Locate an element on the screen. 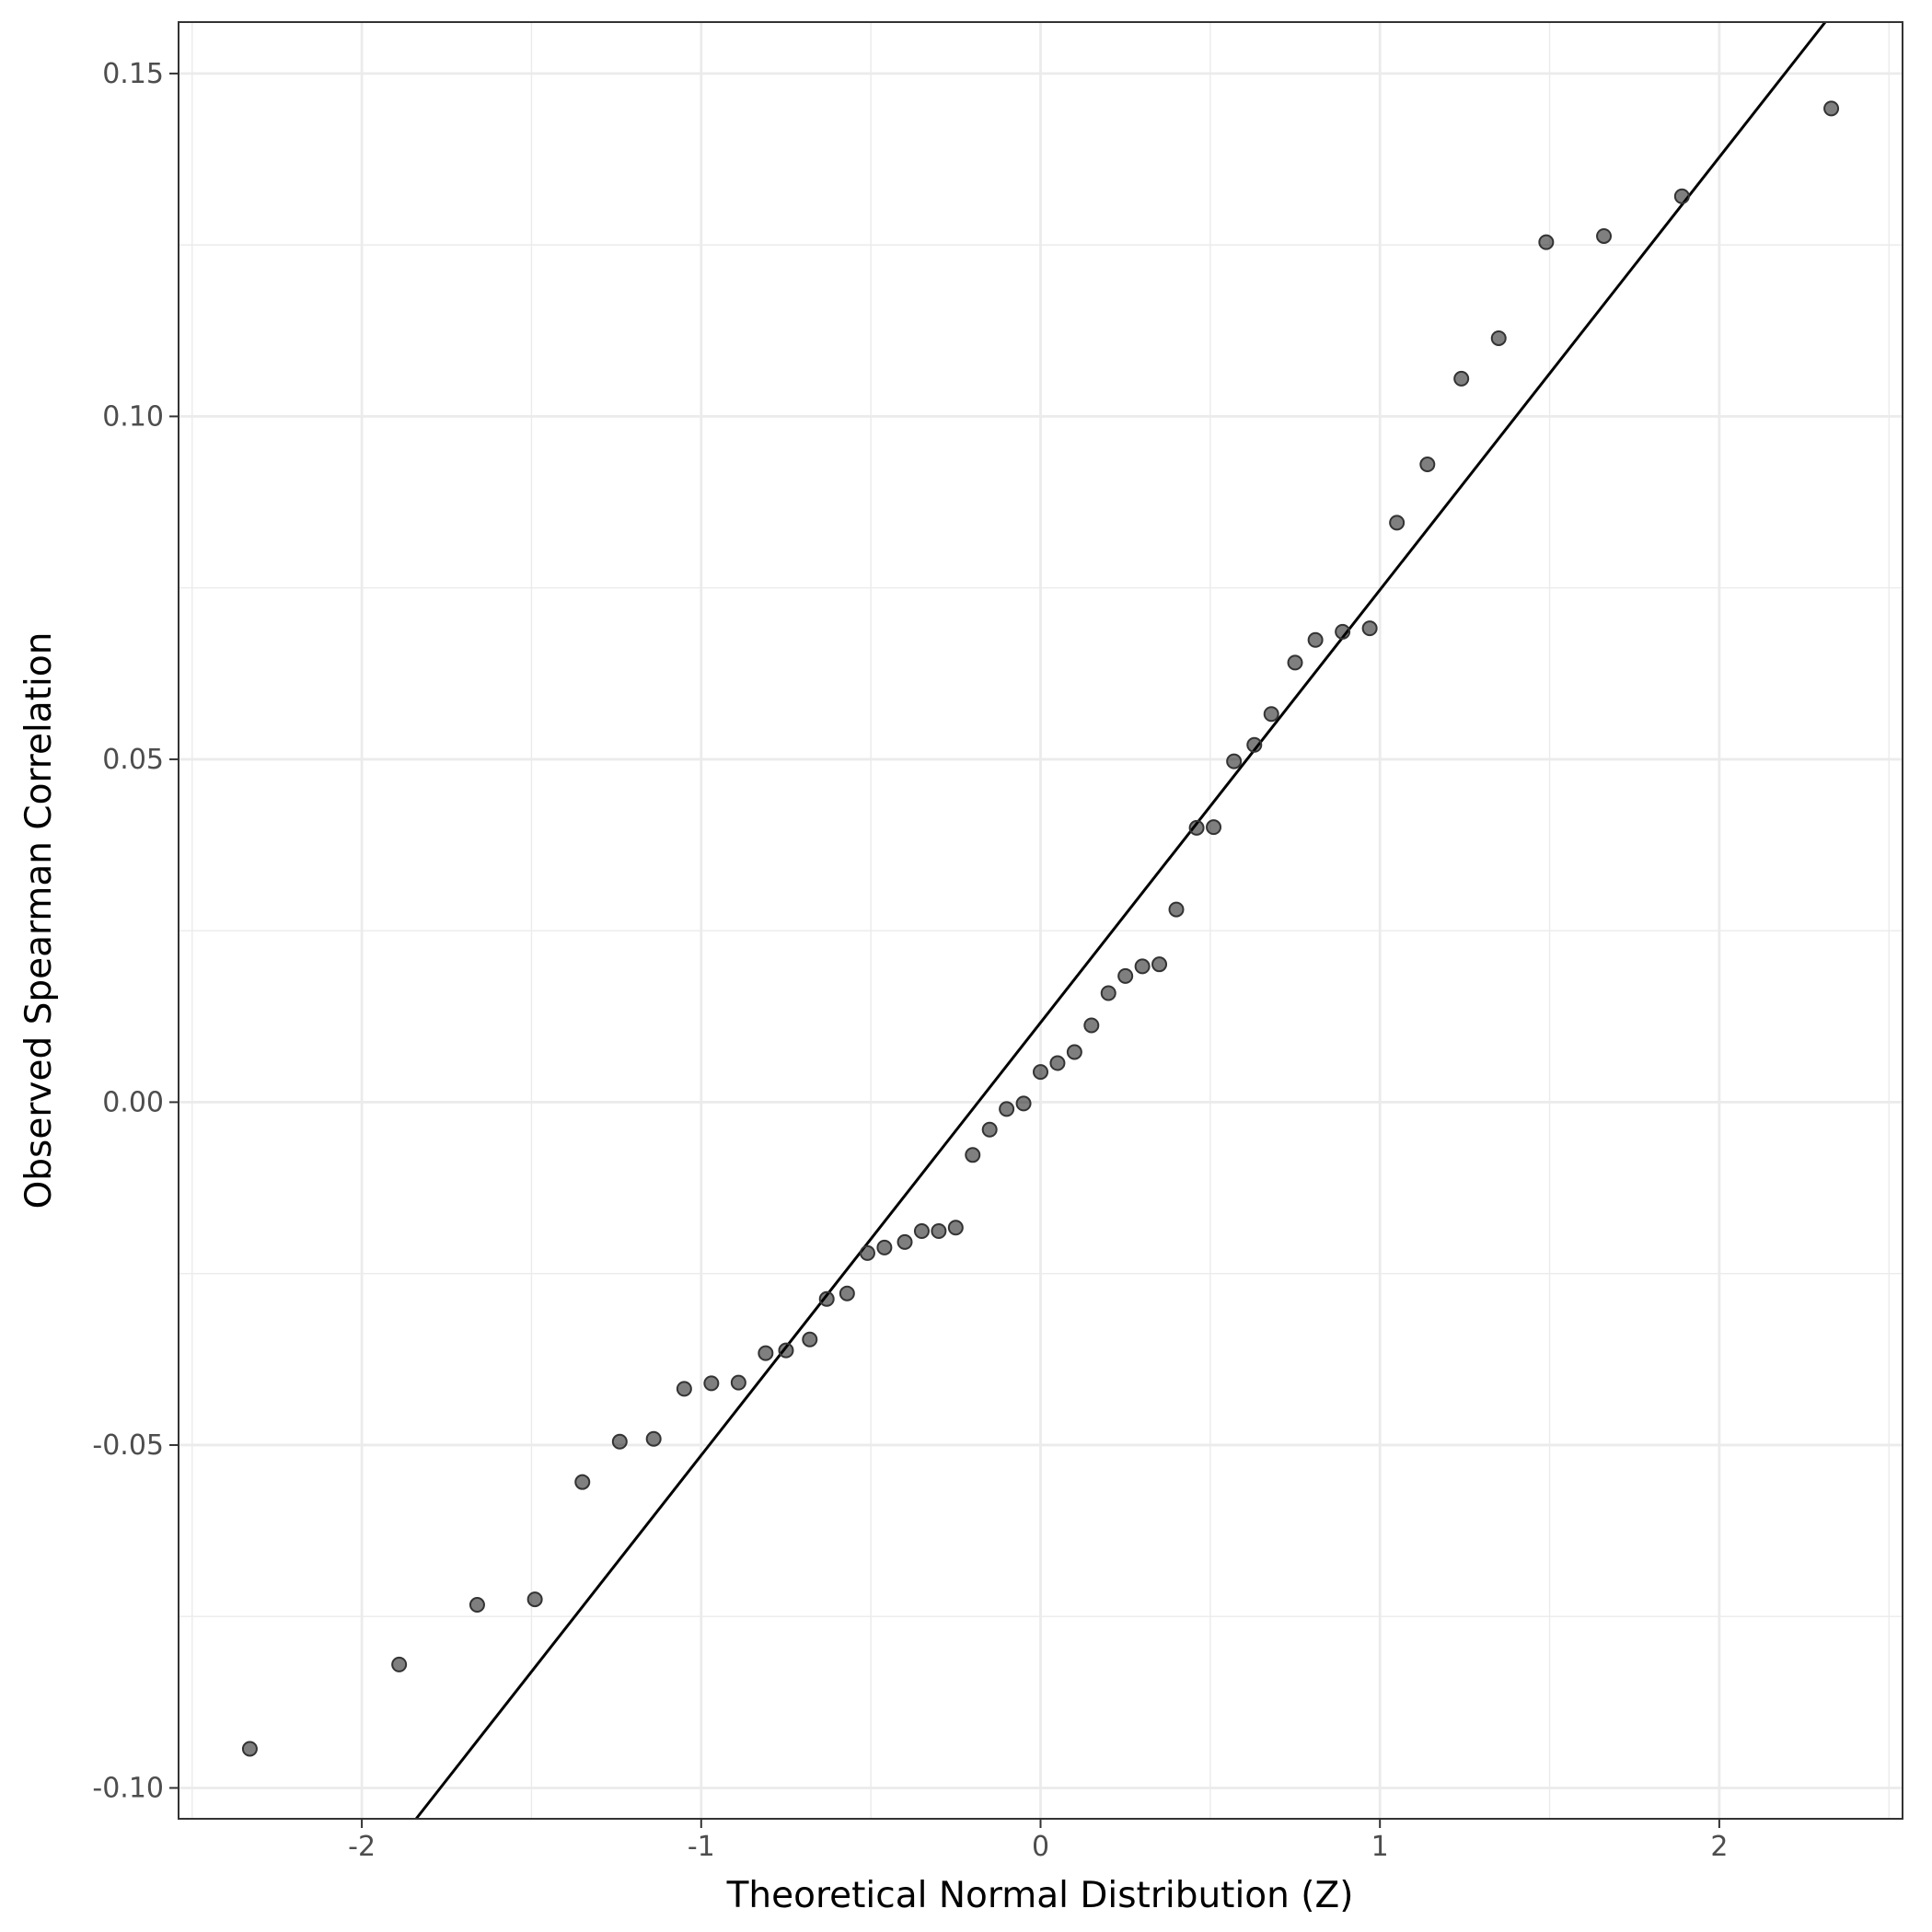 Image resolution: width=1932 pixels, height=1932 pixels. y-tick-label: 0.05 is located at coordinates (133, 760).